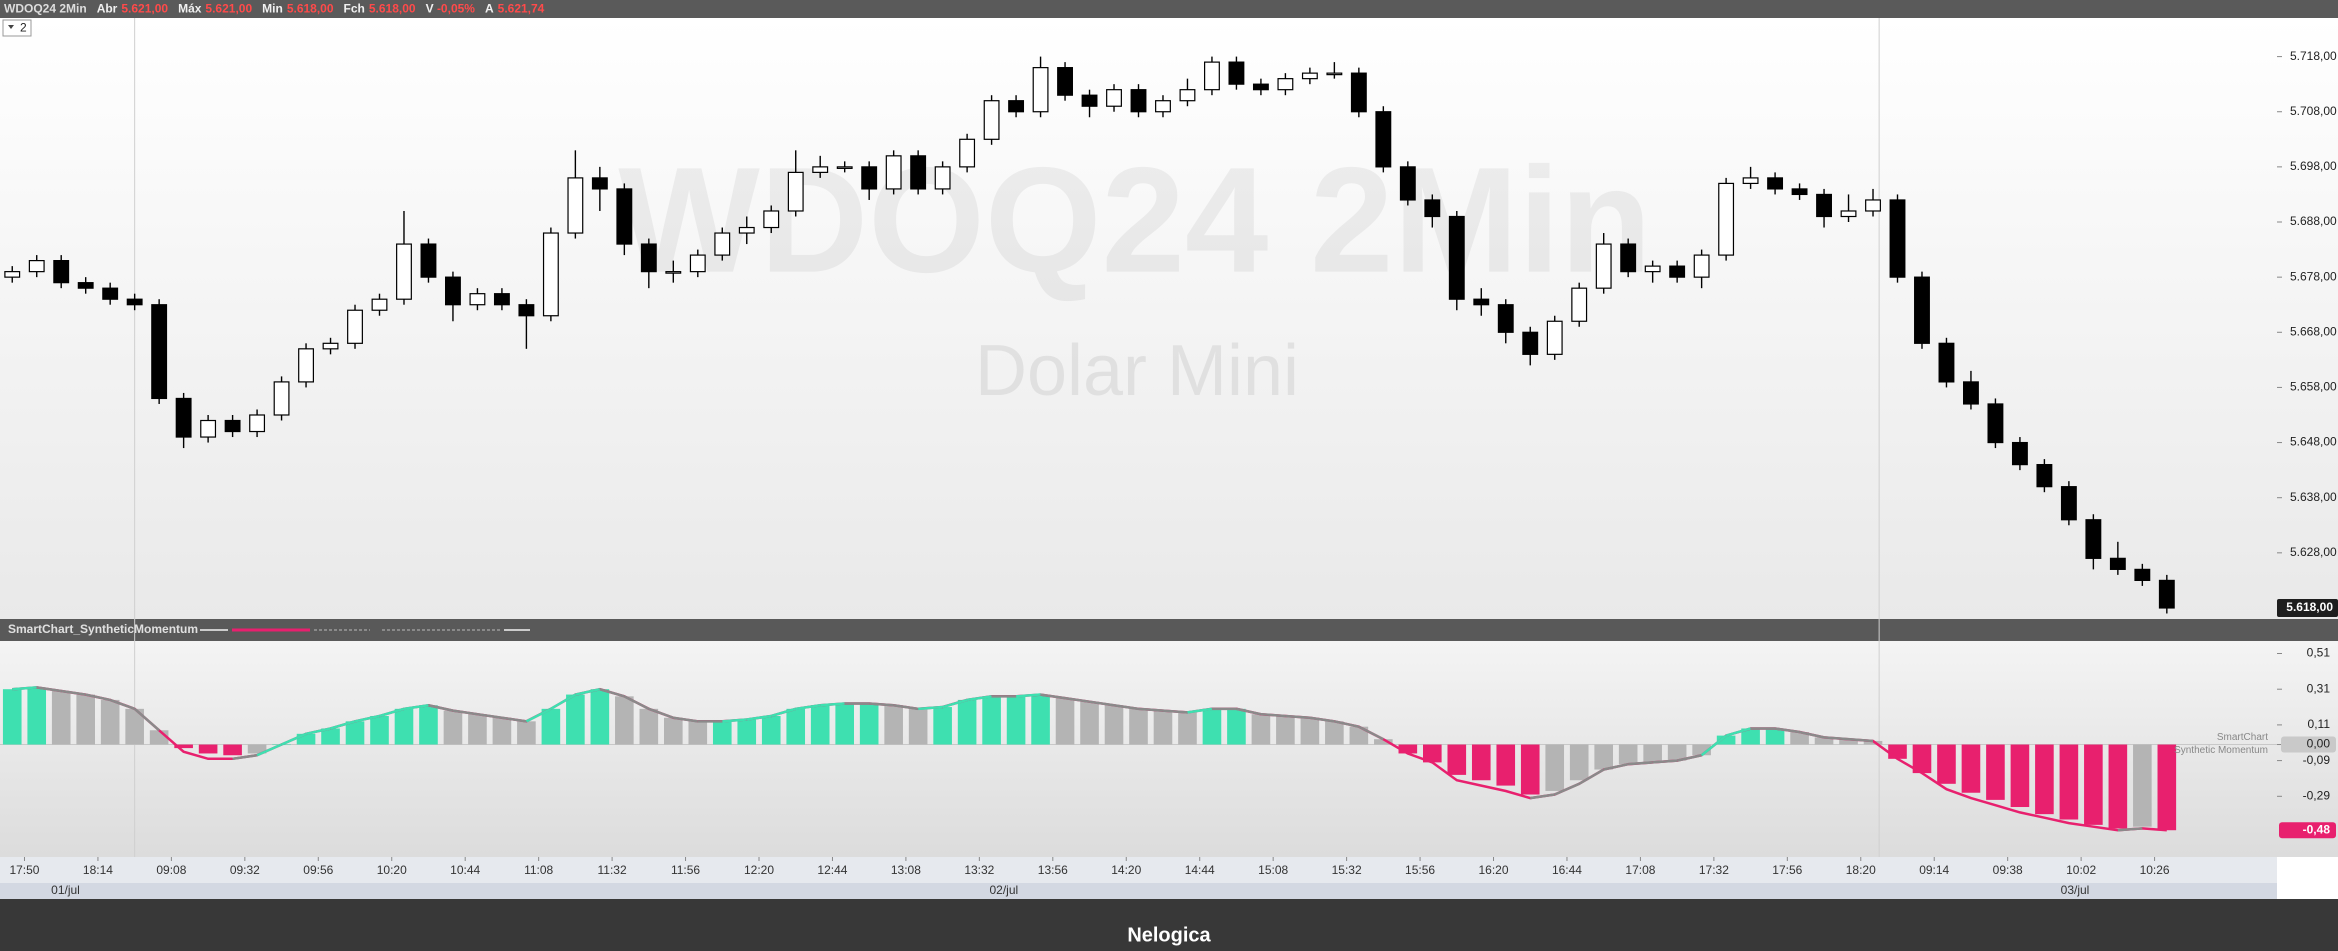 The image size is (2338, 951). I want to click on quote-label: Máx, so click(190, 9).